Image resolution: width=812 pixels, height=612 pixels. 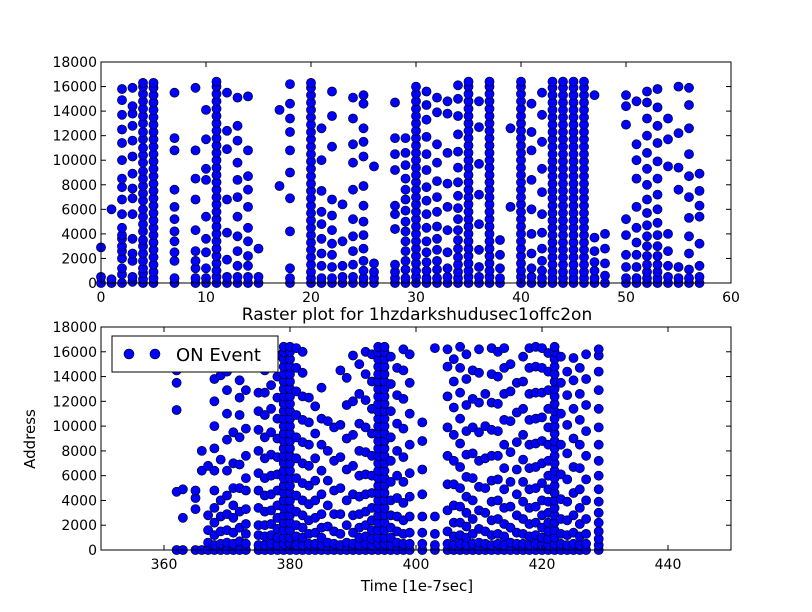 What do you see at coordinates (79, 210) in the screenshot?
I see `top-y-tick-label: 6000` at bounding box center [79, 210].